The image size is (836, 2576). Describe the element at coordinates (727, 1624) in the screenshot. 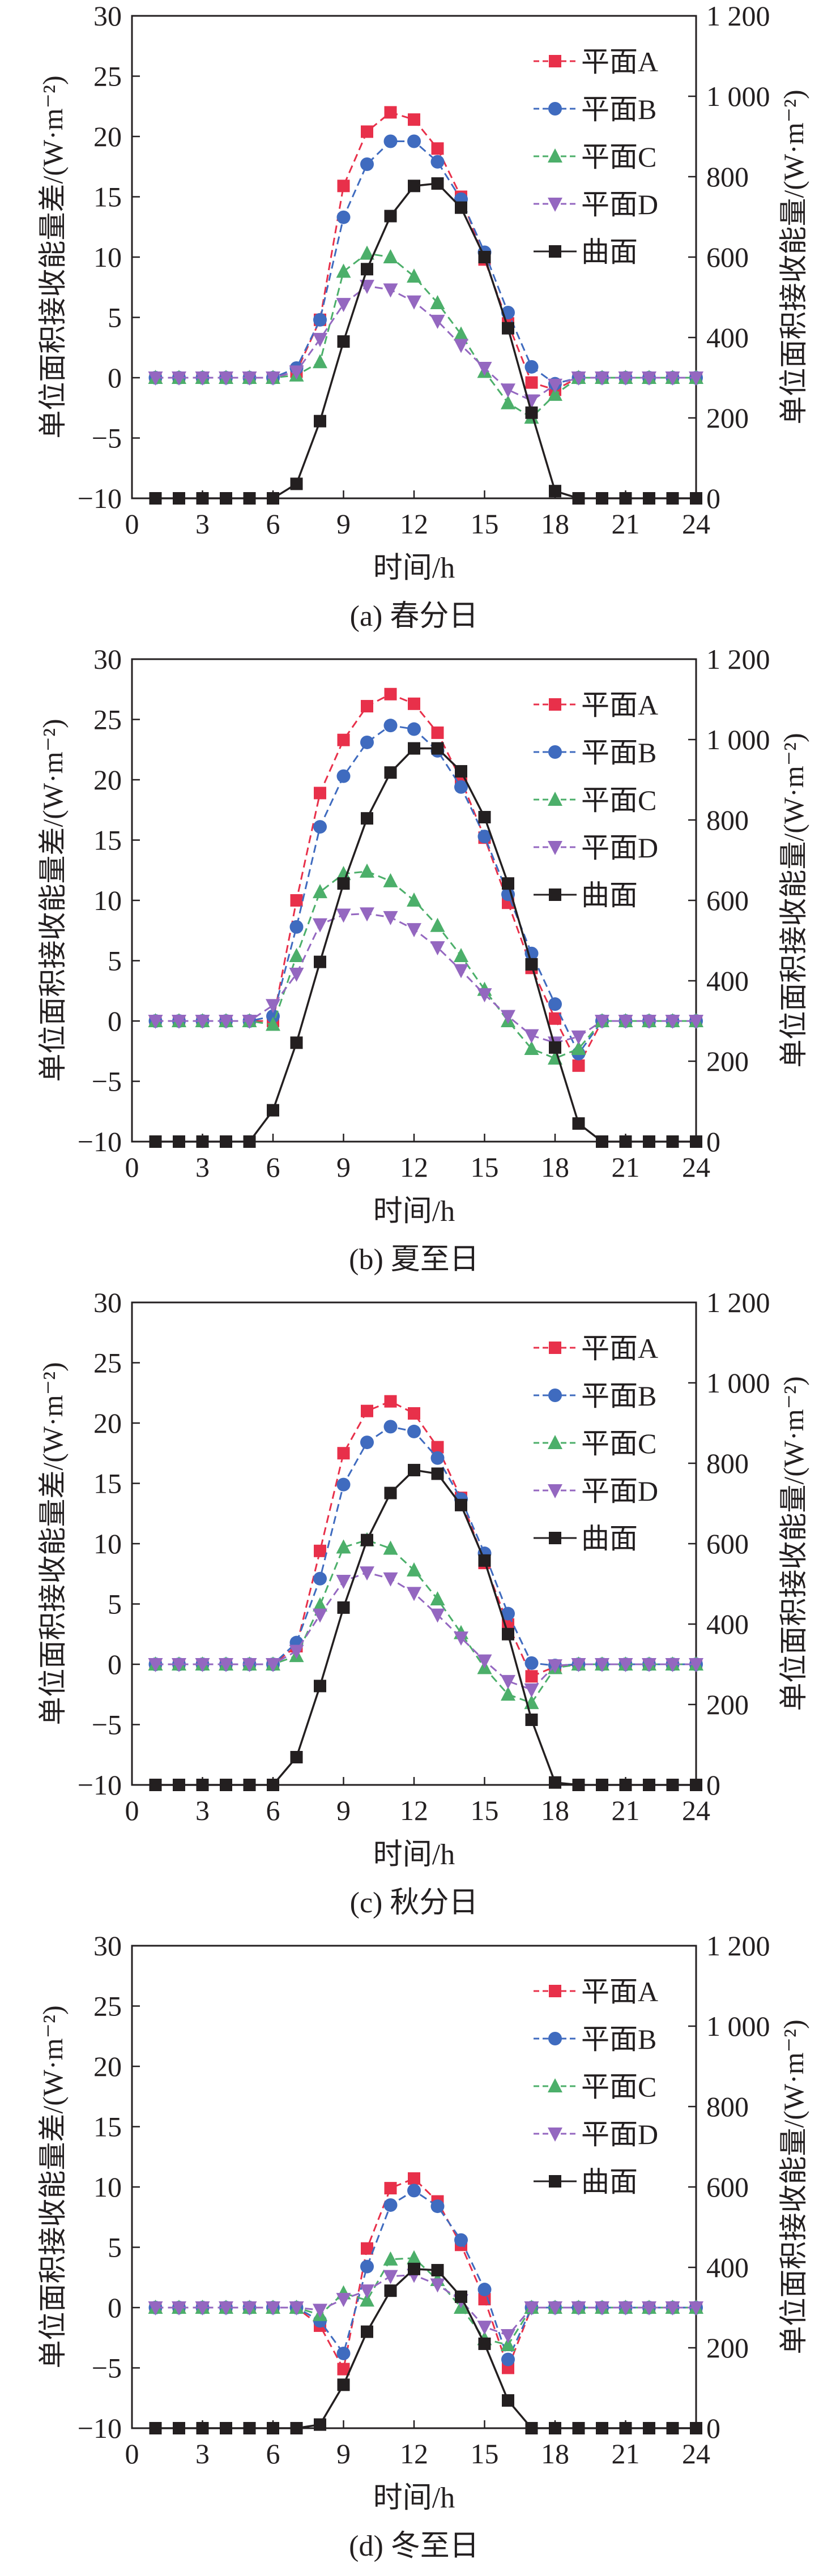

I see `y2-tick-label: 400` at that location.